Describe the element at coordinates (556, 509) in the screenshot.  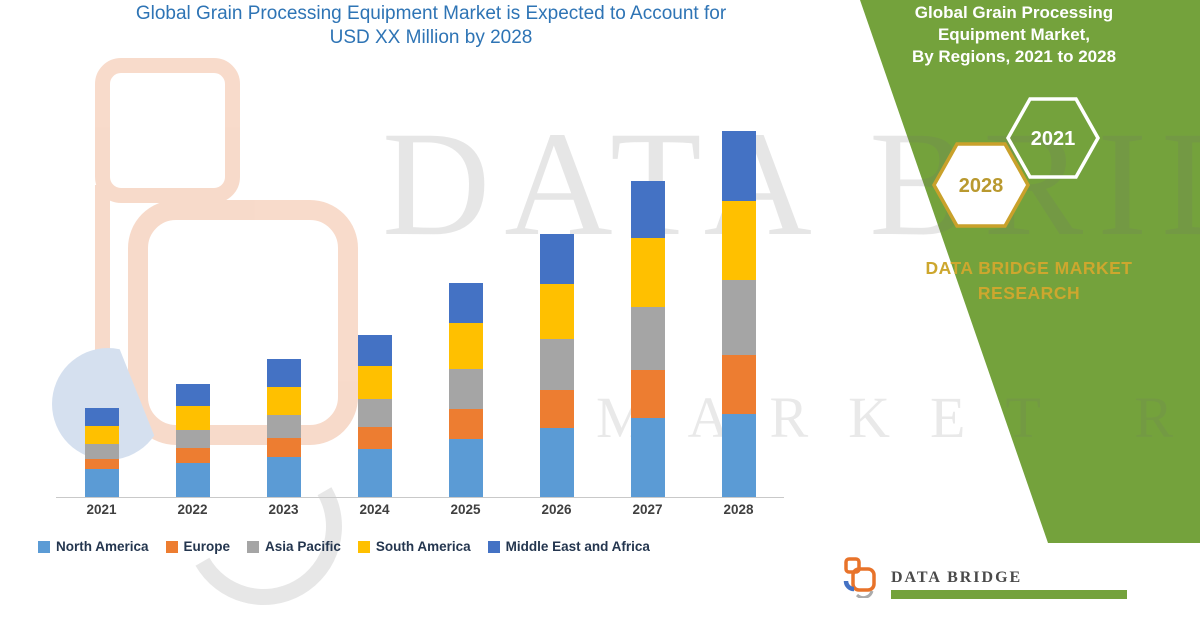
I see `x-tick-label-2026: 2026` at that location.